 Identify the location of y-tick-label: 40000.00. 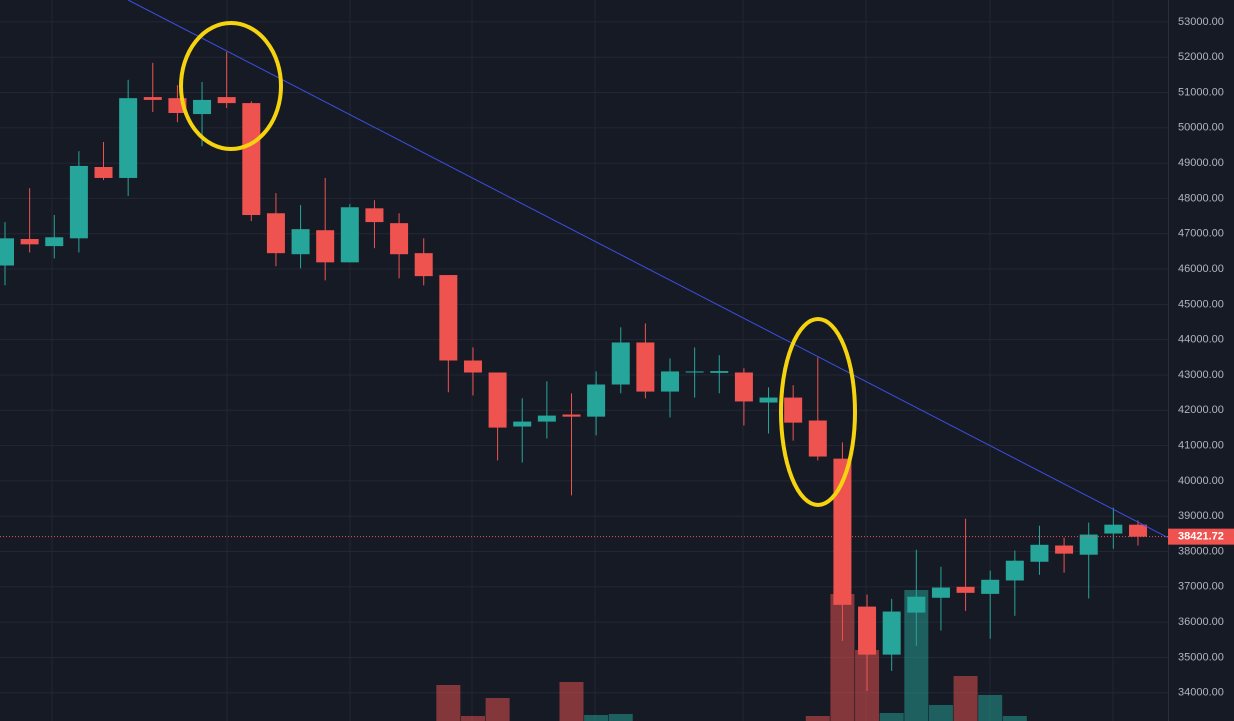
(1201, 481).